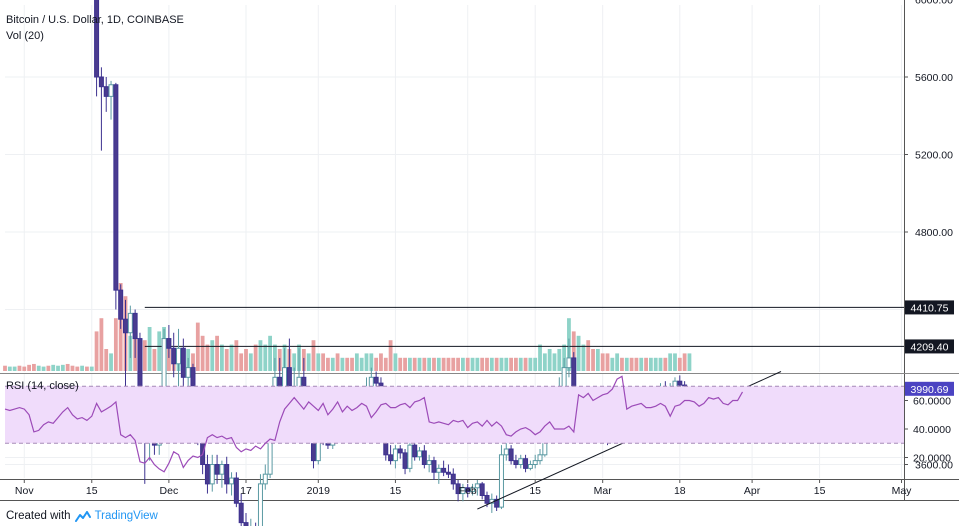 The image size is (959, 526). I want to click on symbol-title: Bitcoin / U.S. Dollar, 1D, COINBASE, so click(95, 20).